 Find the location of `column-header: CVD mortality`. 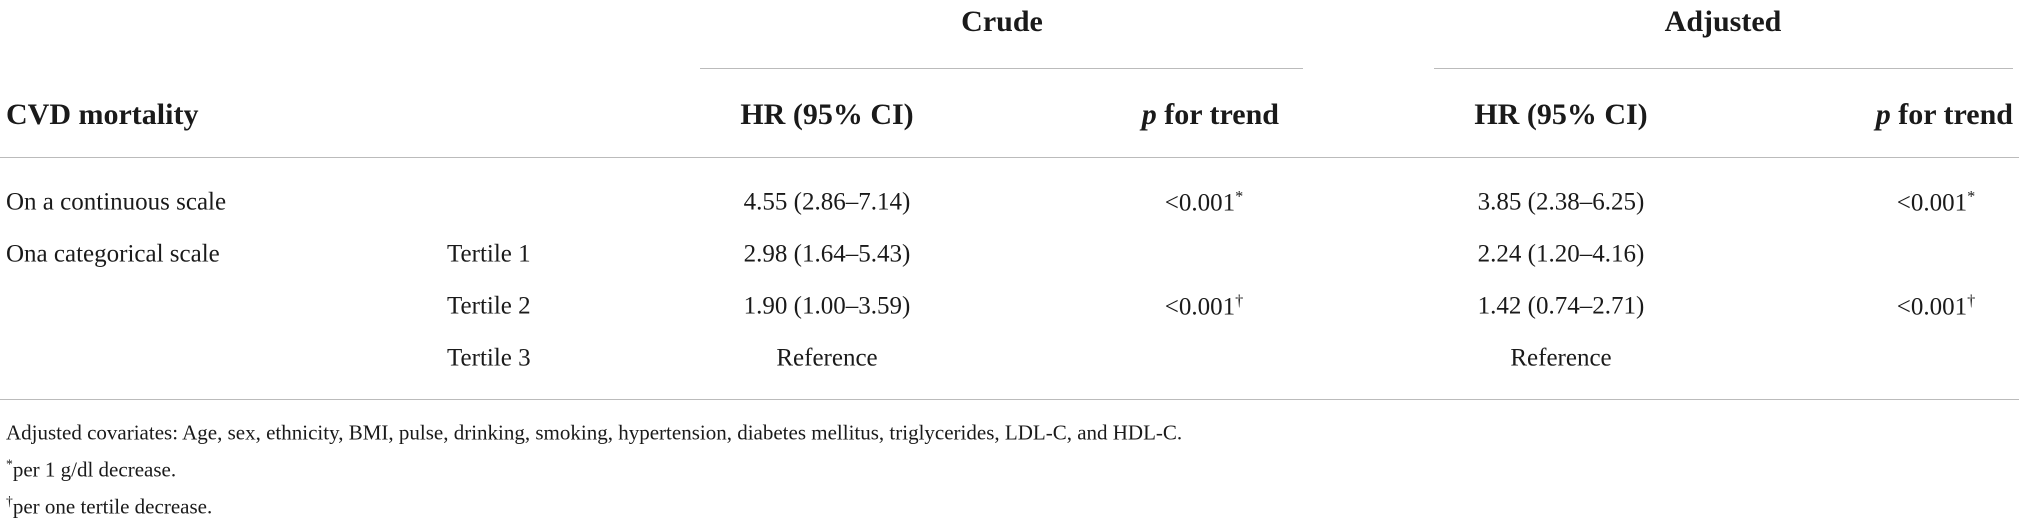

column-header: CVD mortality is located at coordinates (102, 114).